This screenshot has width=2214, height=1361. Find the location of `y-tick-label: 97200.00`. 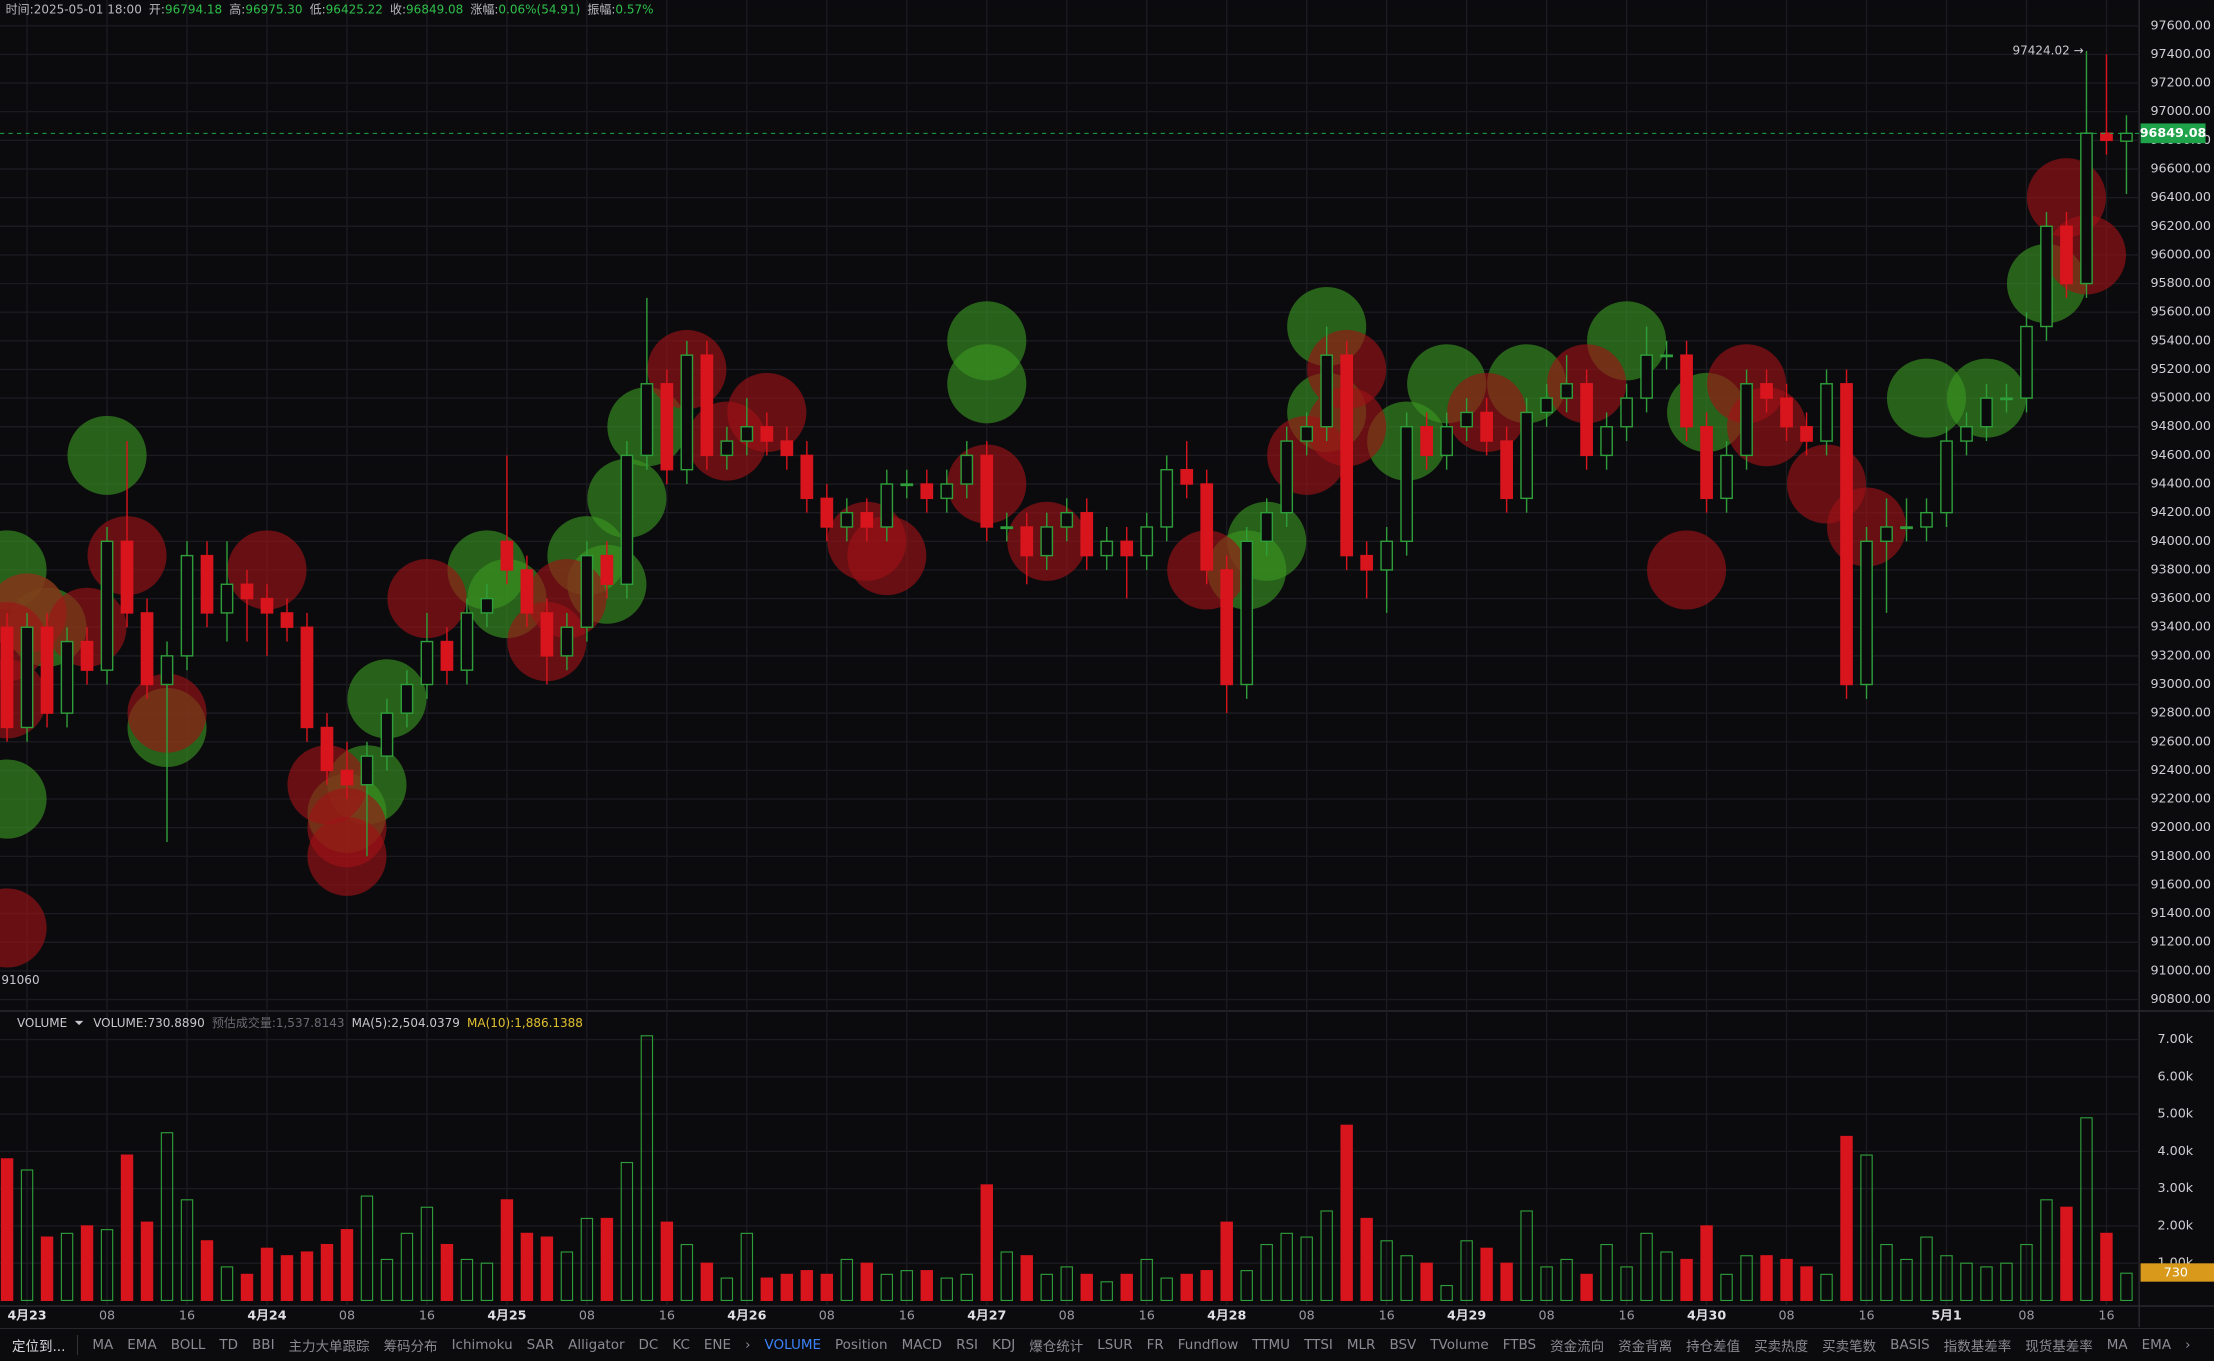

y-tick-label: 97200.00 is located at coordinates (2180, 82).